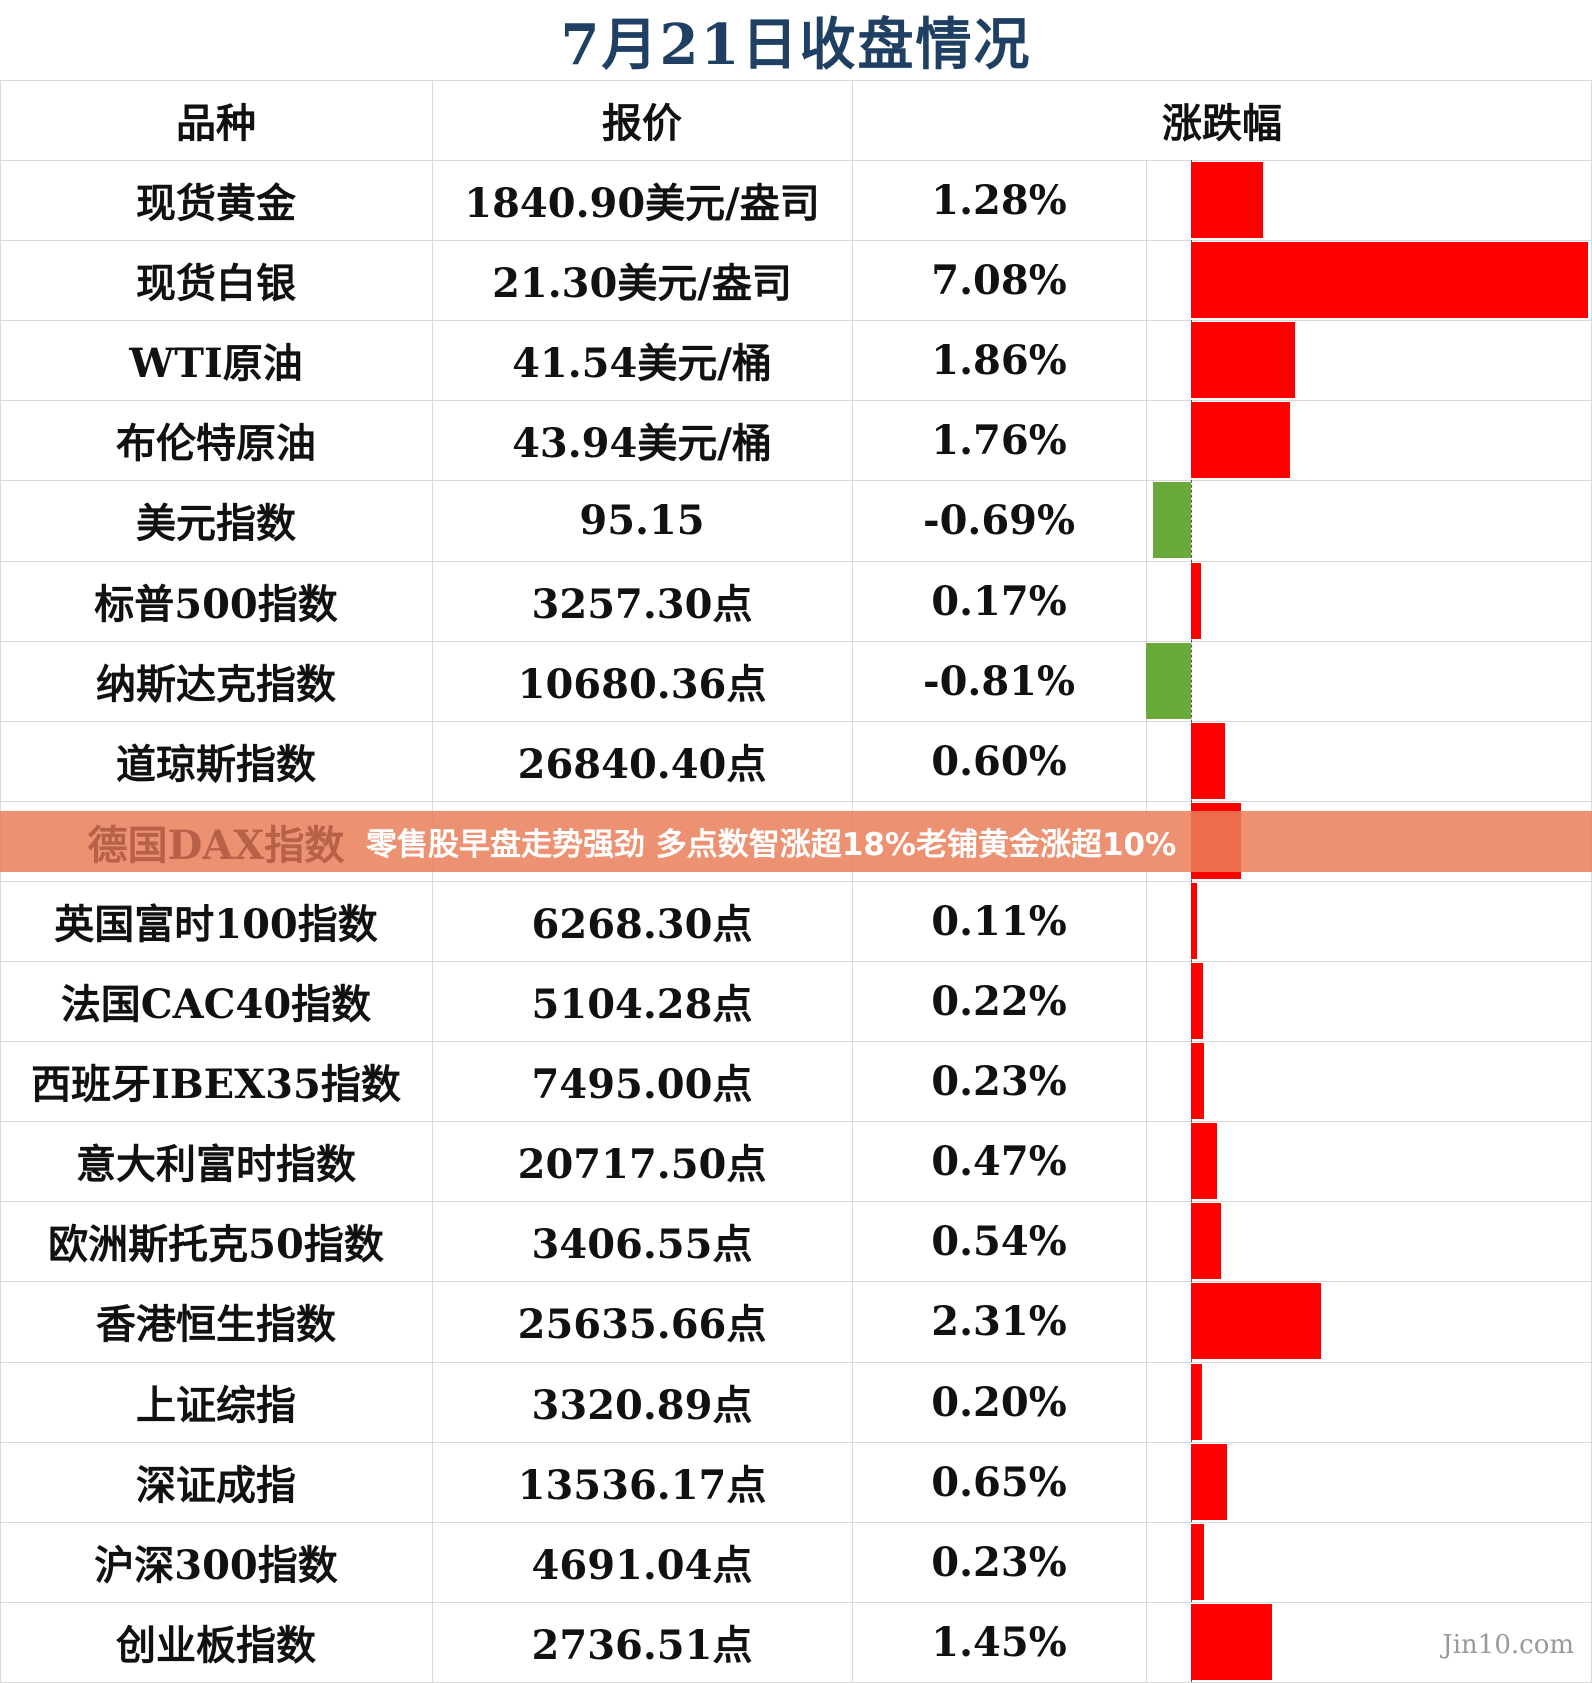 This screenshot has height=1683, width=1592. Describe the element at coordinates (999, 1161) in the screenshot. I see `row-change-label: 0.47%` at that location.